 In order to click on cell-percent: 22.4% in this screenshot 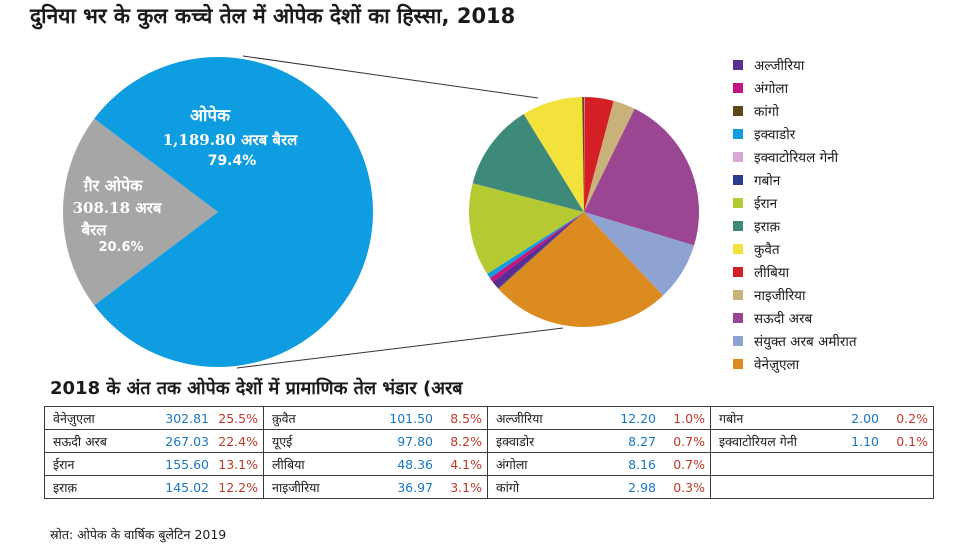, I will do `click(238, 441)`.